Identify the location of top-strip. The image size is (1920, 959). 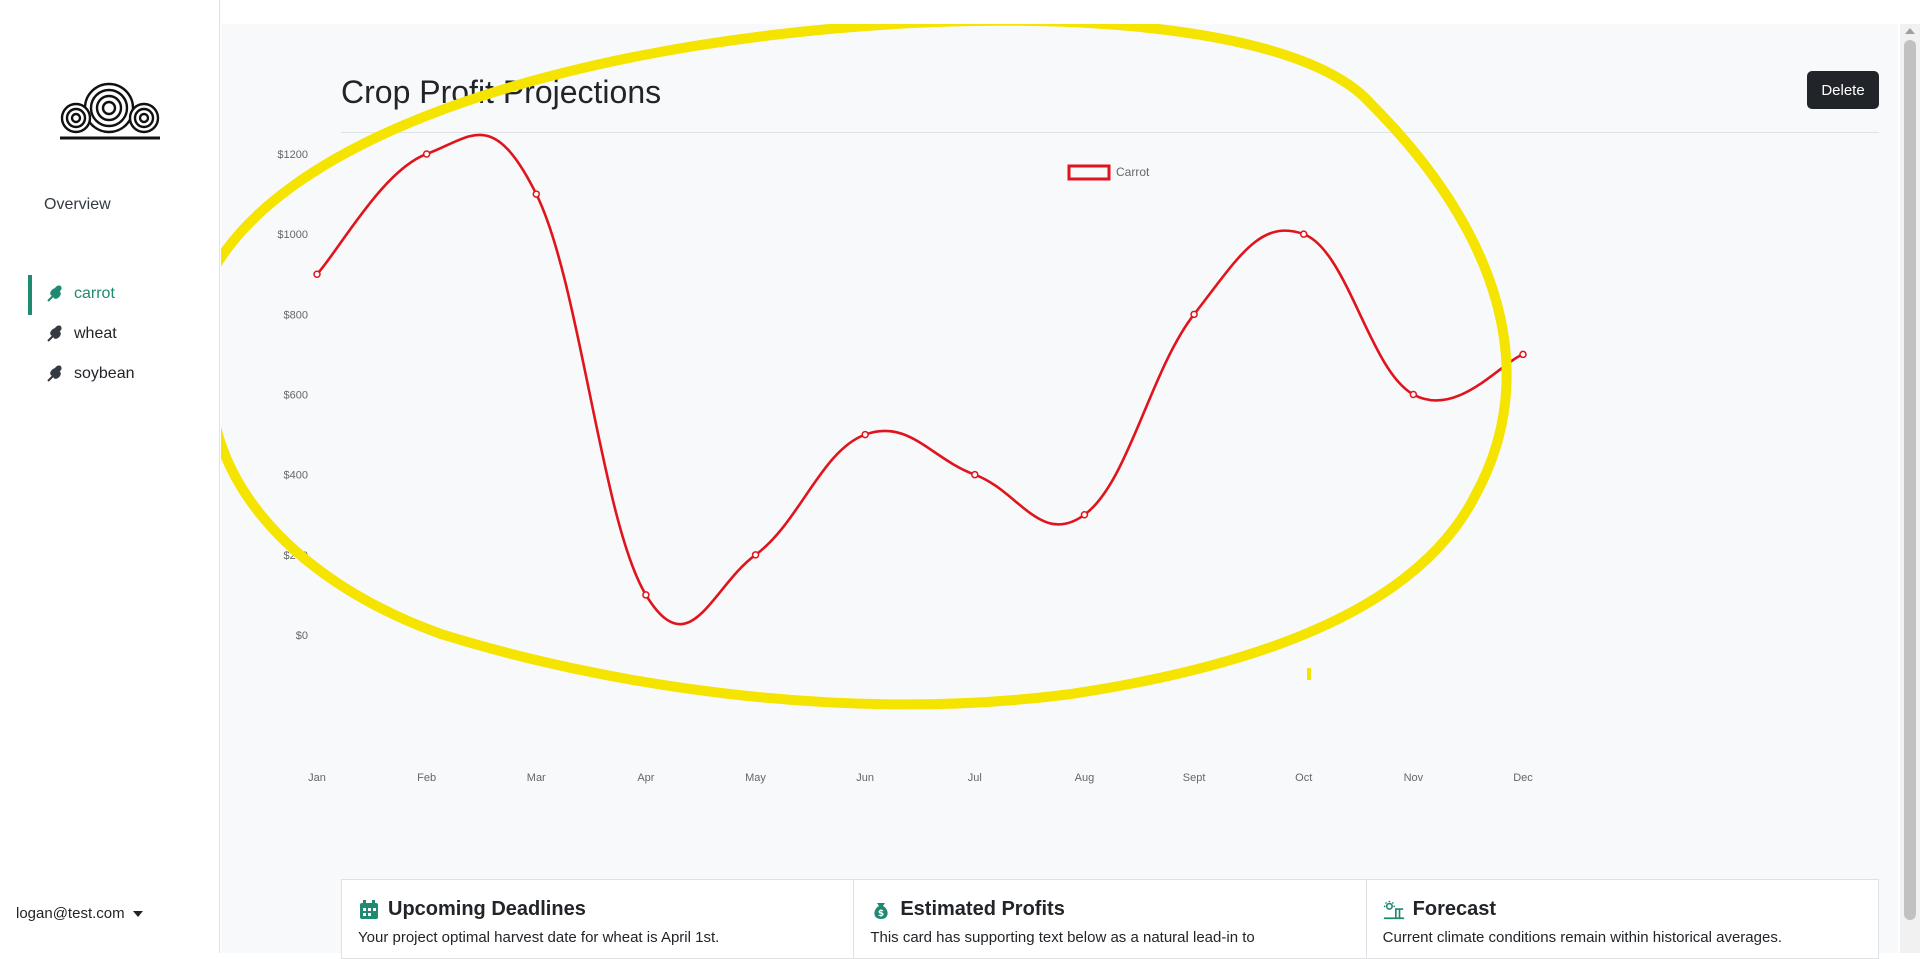
(1070, 12).